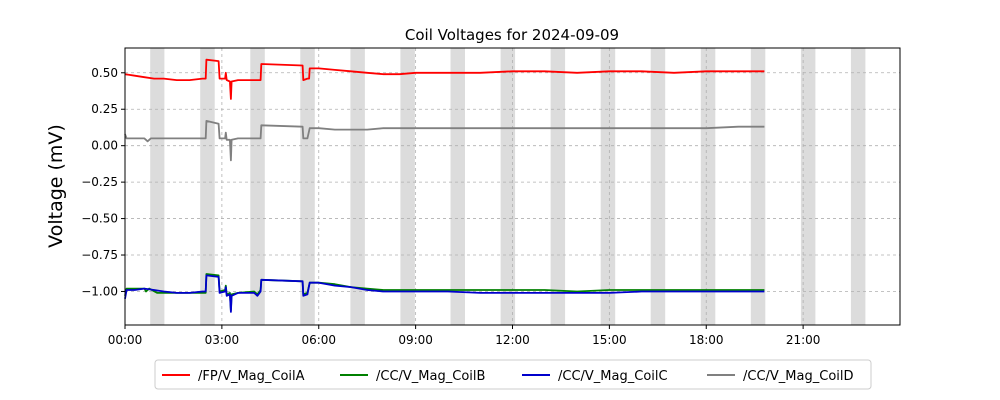  I want to click on y-tick-label: −0.25, so click(99, 182).